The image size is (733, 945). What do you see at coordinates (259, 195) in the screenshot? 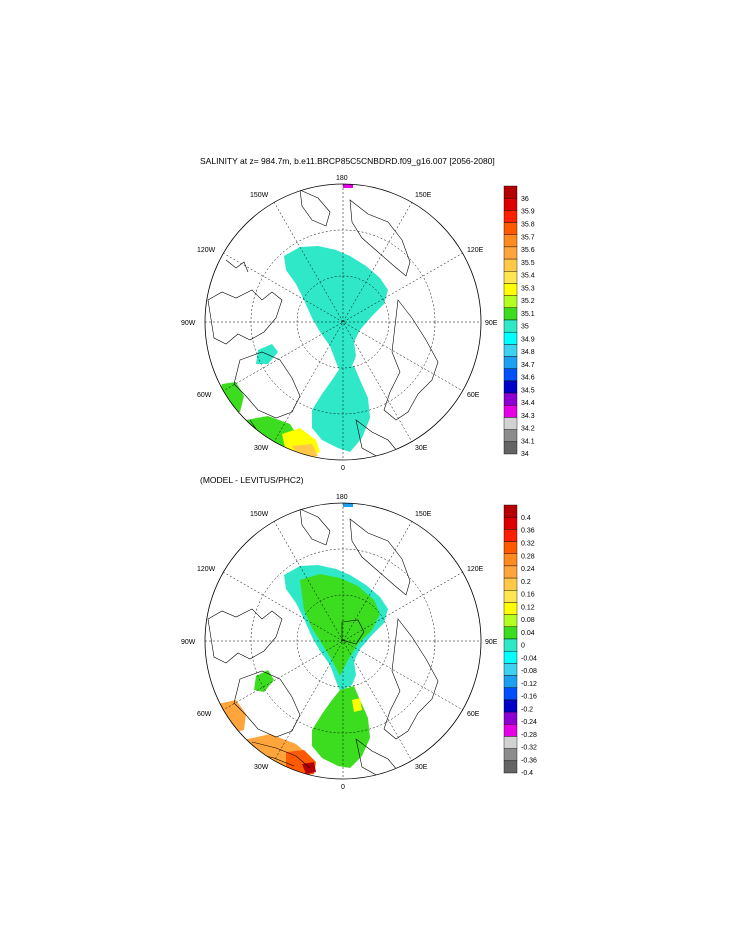
I see `label-150w: 150W` at bounding box center [259, 195].